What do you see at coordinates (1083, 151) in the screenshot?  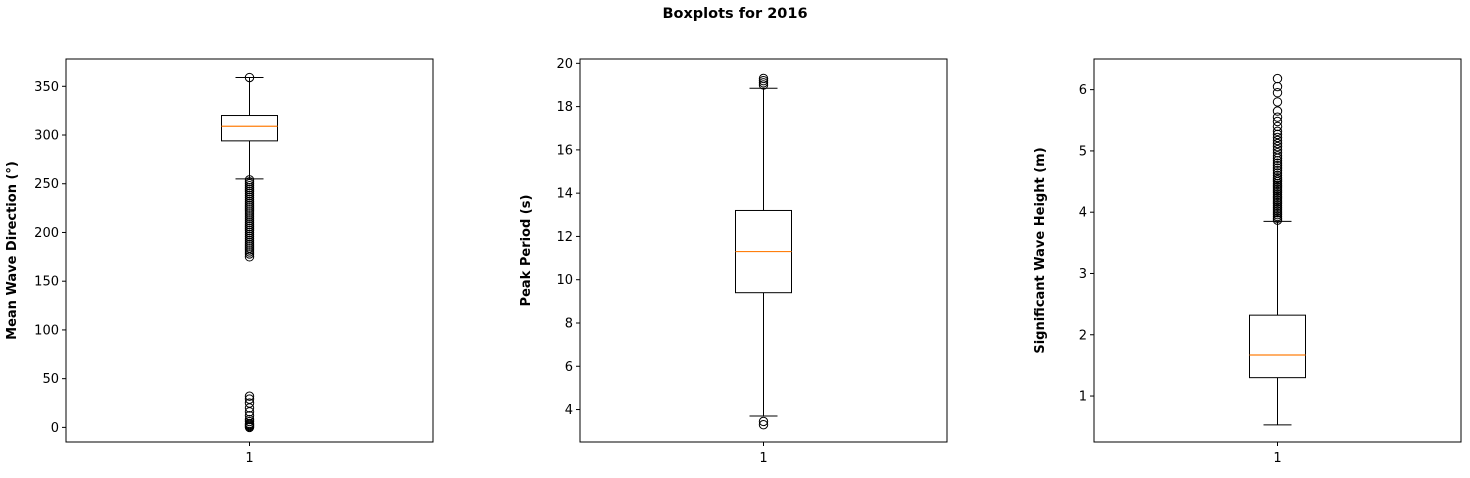 I see `y-tick-label: 5` at bounding box center [1083, 151].